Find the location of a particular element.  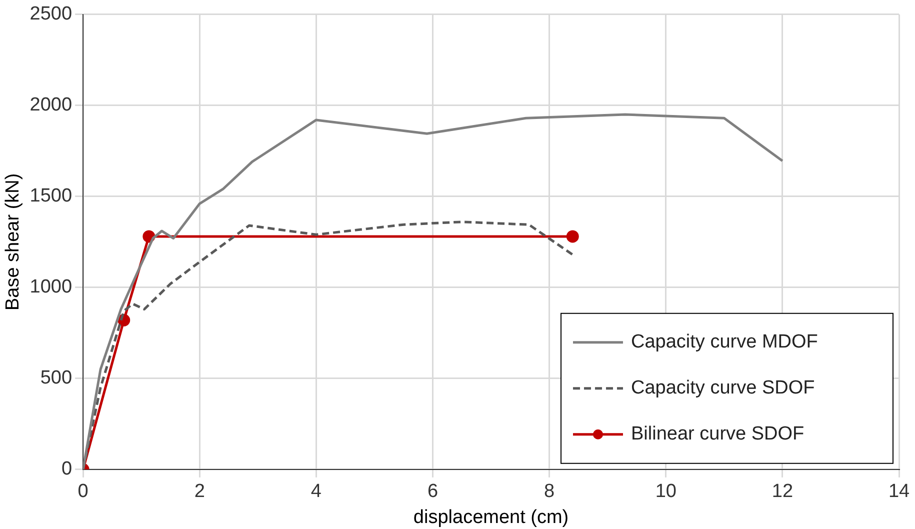

y-tick-label: 2000 is located at coordinates (51, 105).